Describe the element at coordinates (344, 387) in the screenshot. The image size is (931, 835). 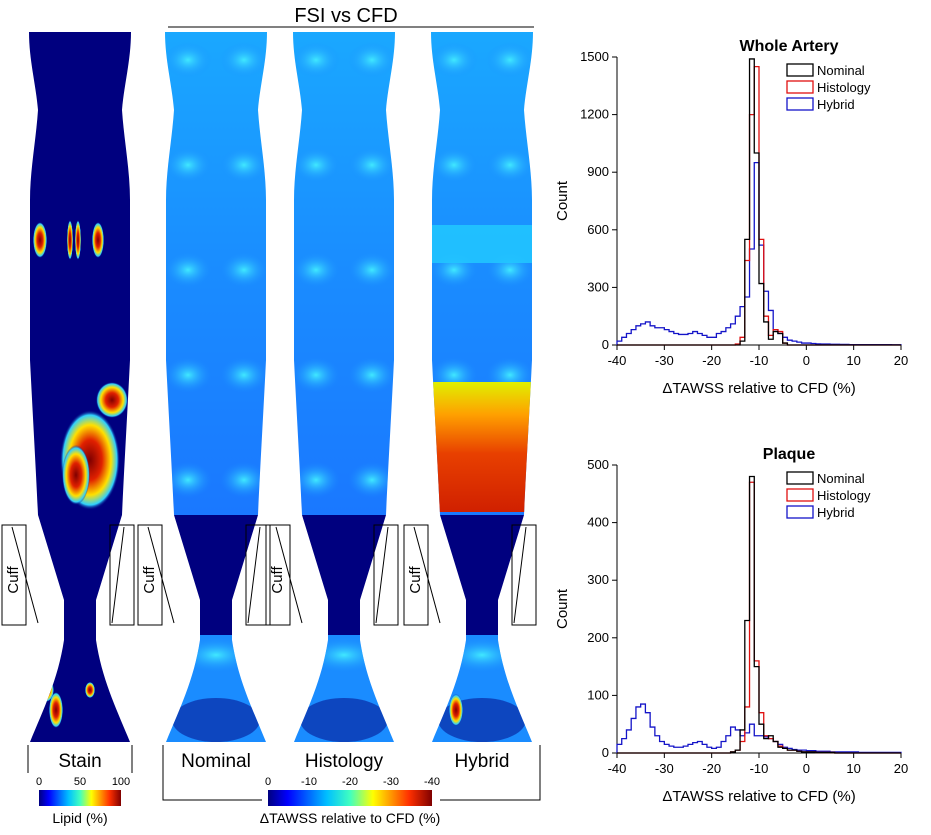
I see `vessel-map-histology` at that location.